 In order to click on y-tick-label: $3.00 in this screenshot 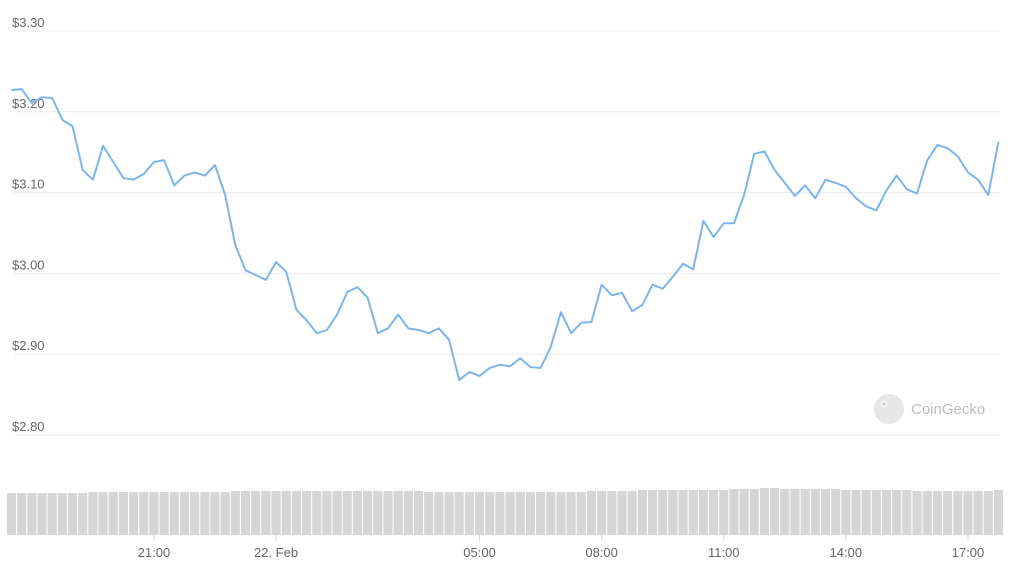, I will do `click(28, 264)`.